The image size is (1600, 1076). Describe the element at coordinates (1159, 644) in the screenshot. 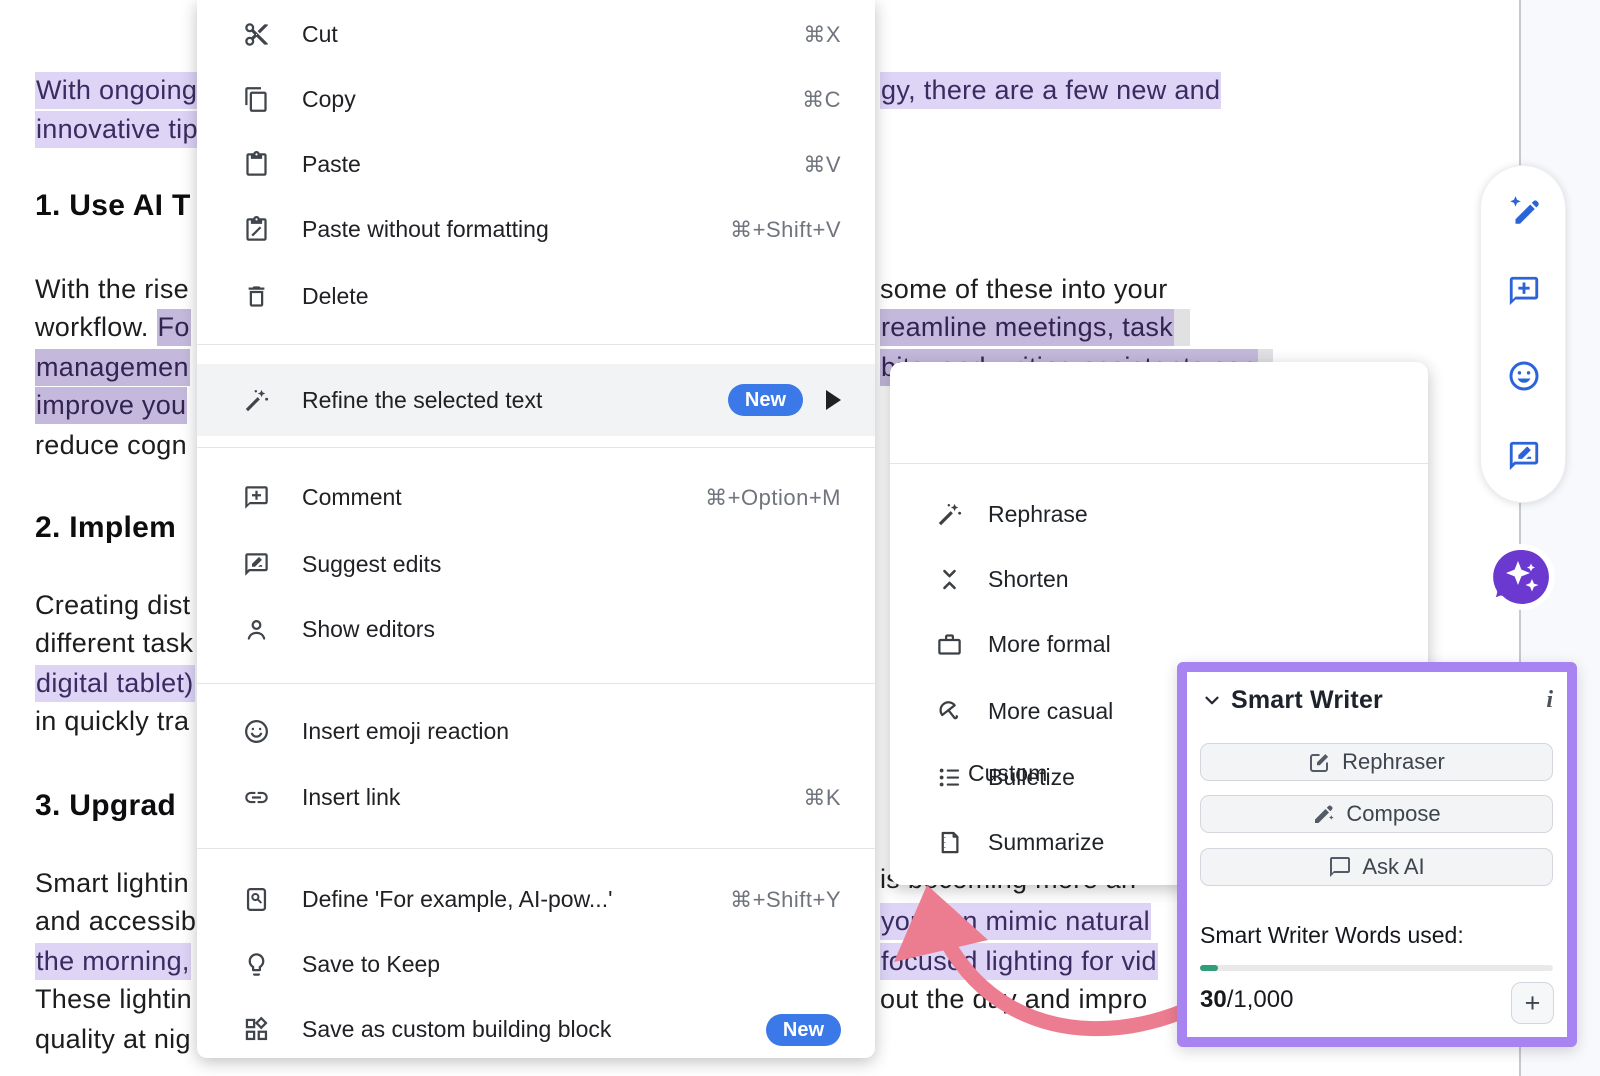

I see `submenu-item-more-formal: More formal` at that location.